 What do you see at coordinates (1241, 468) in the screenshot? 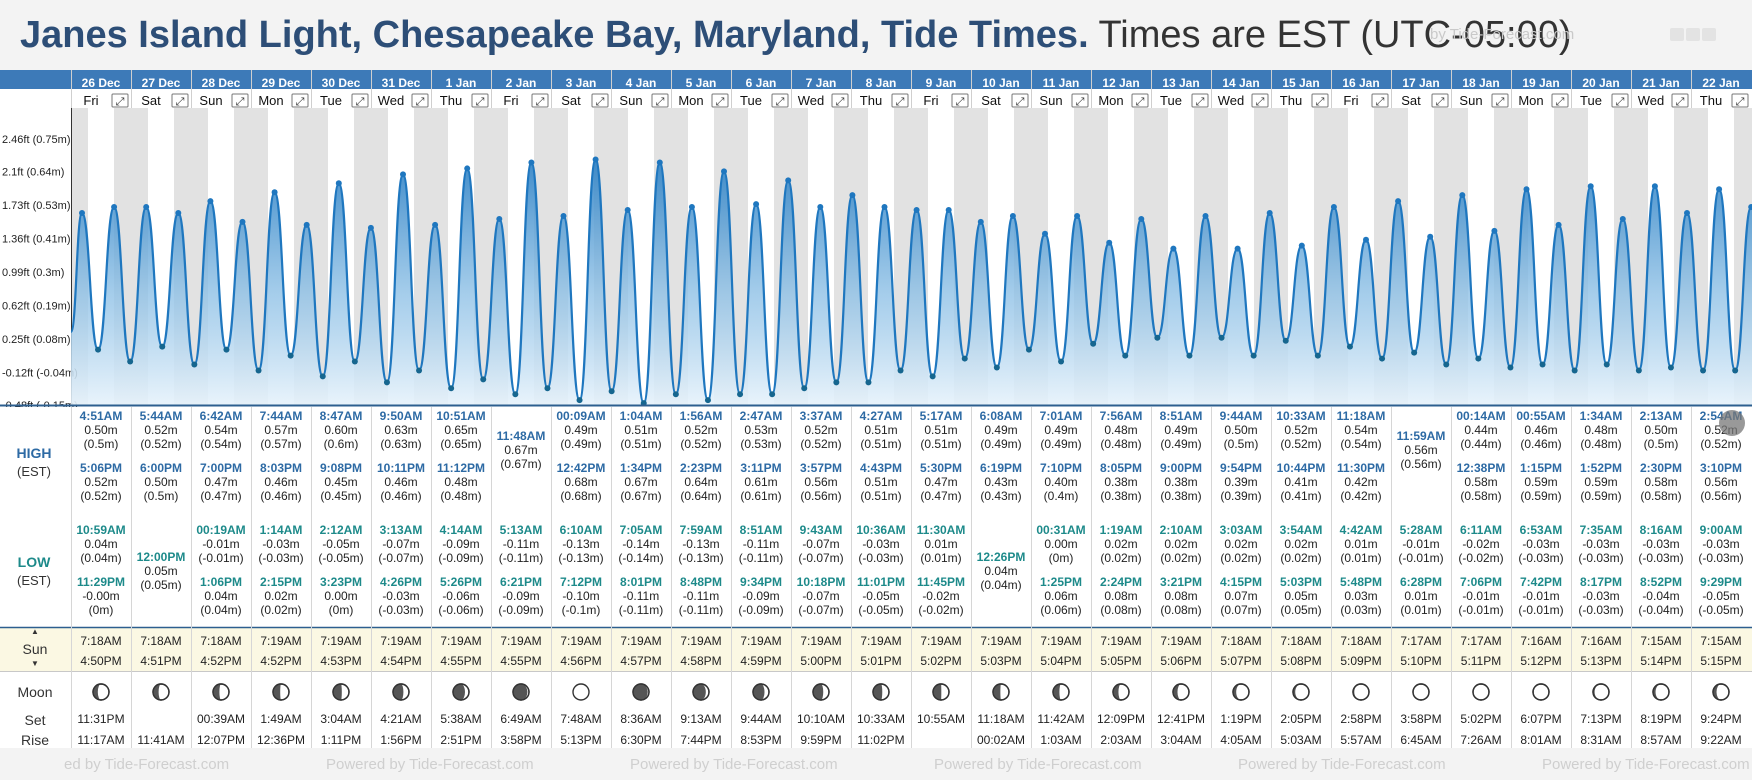
I see `high-tide-time: 9:54PM` at bounding box center [1241, 468].